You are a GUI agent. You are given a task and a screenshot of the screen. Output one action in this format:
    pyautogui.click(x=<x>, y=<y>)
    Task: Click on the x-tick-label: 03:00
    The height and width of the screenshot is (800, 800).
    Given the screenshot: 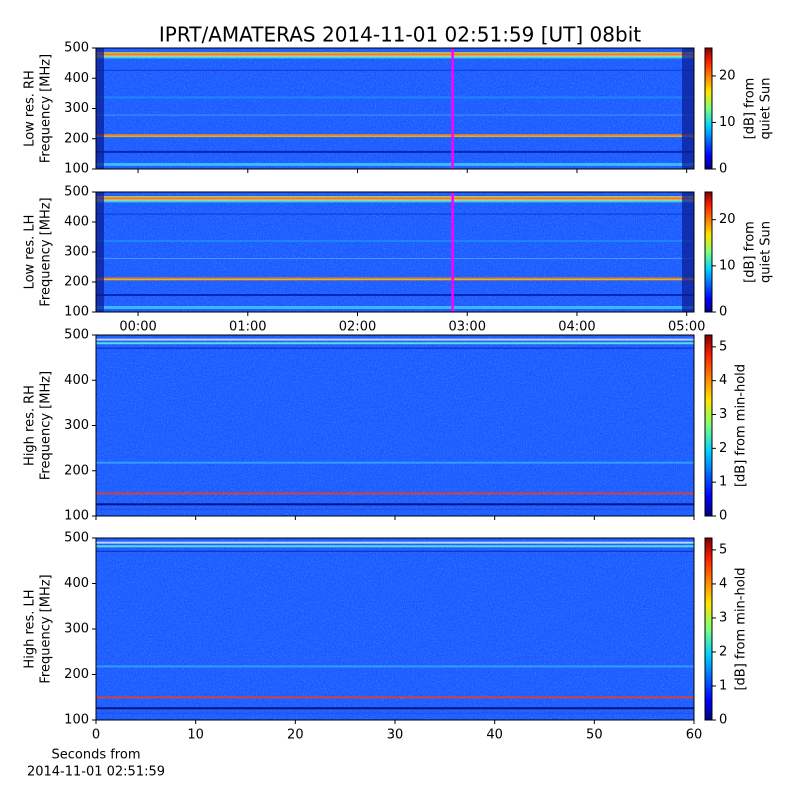 What is the action you would take?
    pyautogui.click(x=467, y=327)
    